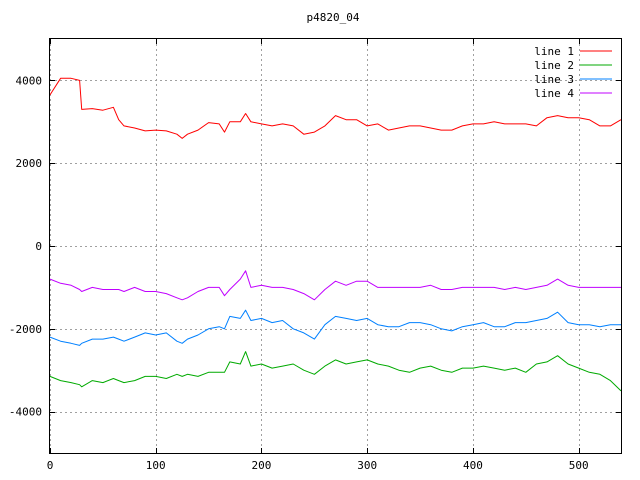 The width and height of the screenshot is (640, 480). I want to click on x-tick-label: 500, so click(579, 465).